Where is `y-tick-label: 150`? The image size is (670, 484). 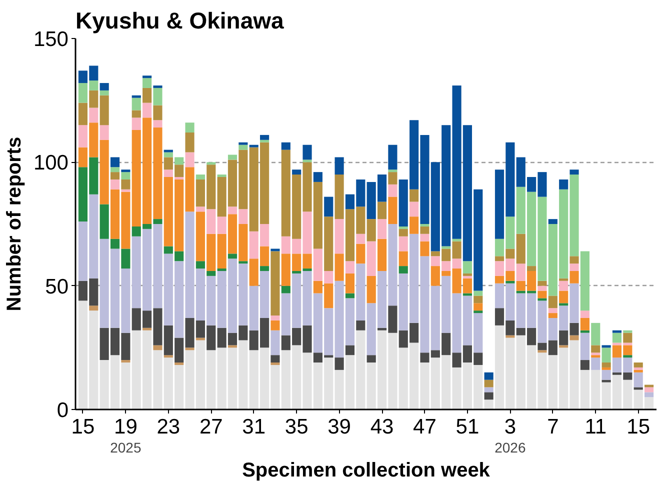
y-tick-label: 150 is located at coordinates (51, 39).